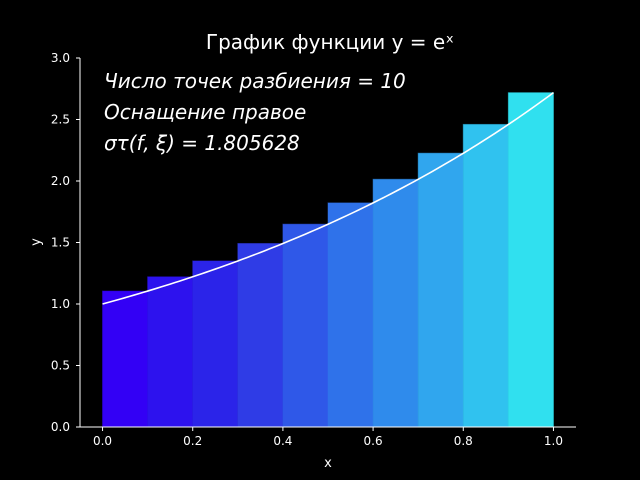 This screenshot has height=480, width=640. Describe the element at coordinates (330, 42) in the screenshot. I see `chart-title: График функции y = eˣ` at that location.